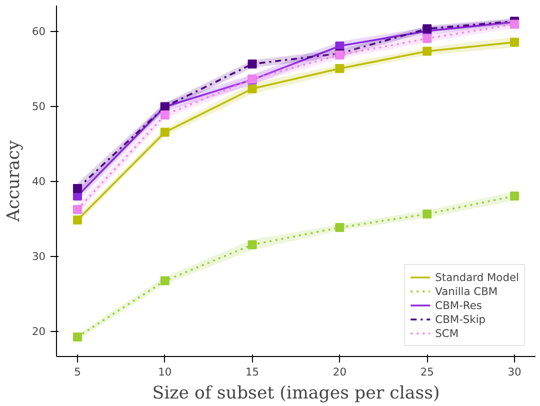 This screenshot has width=540, height=406. Describe the element at coordinates (296, 394) in the screenshot. I see `x-axis-title: Size of subset (images per class)` at that location.